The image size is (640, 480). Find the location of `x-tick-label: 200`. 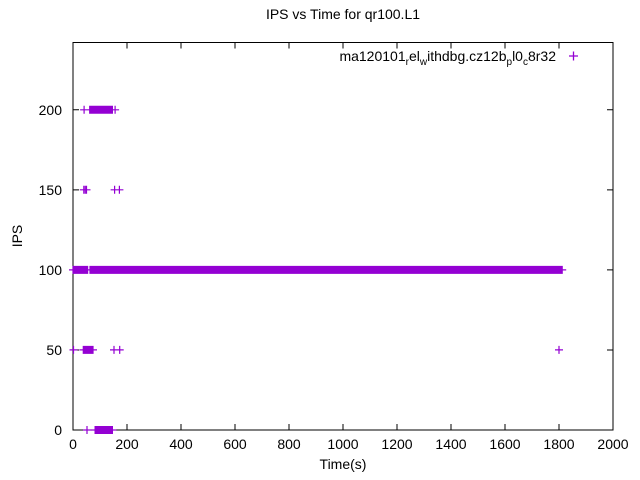

x-tick-label: 200 is located at coordinates (127, 444).